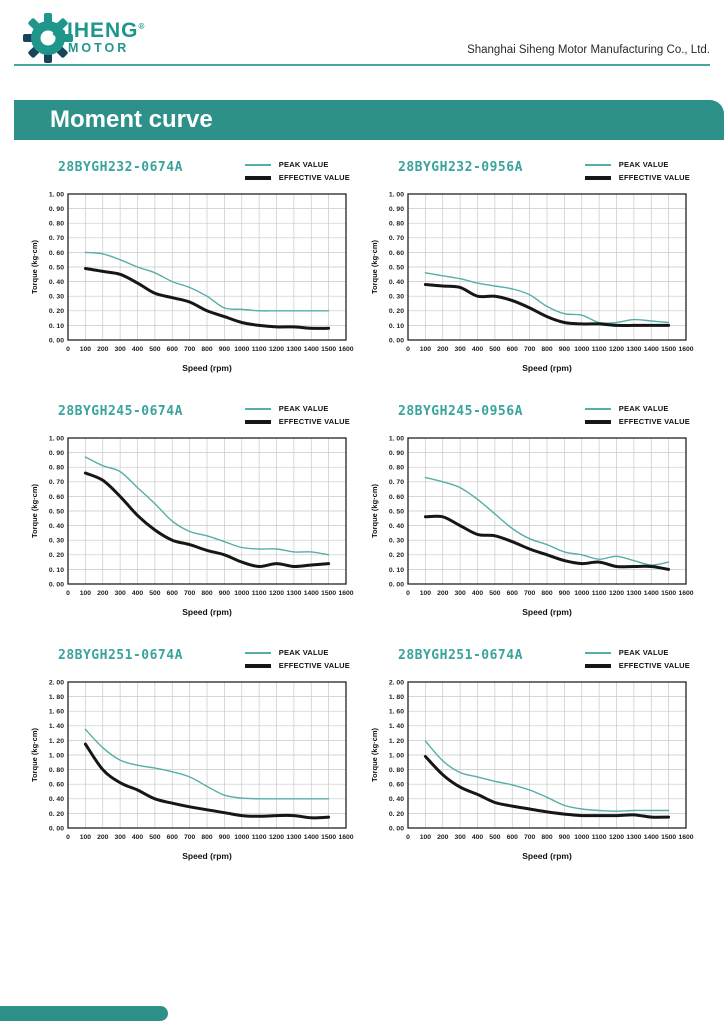 The width and height of the screenshot is (724, 1024). I want to click on y-tick-label: 1. 60, so click(56, 712).